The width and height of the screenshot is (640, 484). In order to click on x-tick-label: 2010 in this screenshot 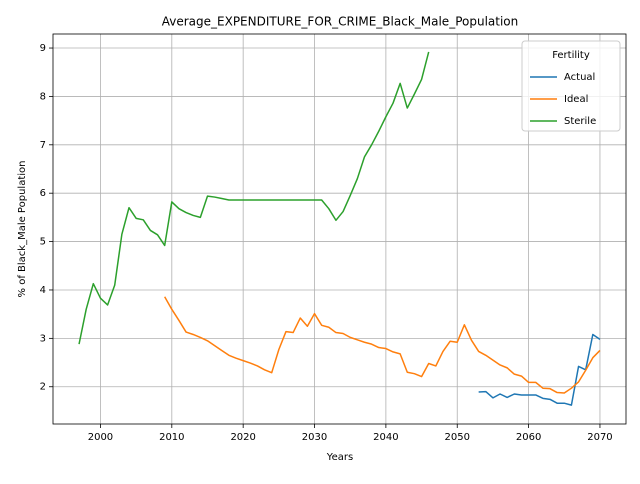, I will do `click(171, 437)`.